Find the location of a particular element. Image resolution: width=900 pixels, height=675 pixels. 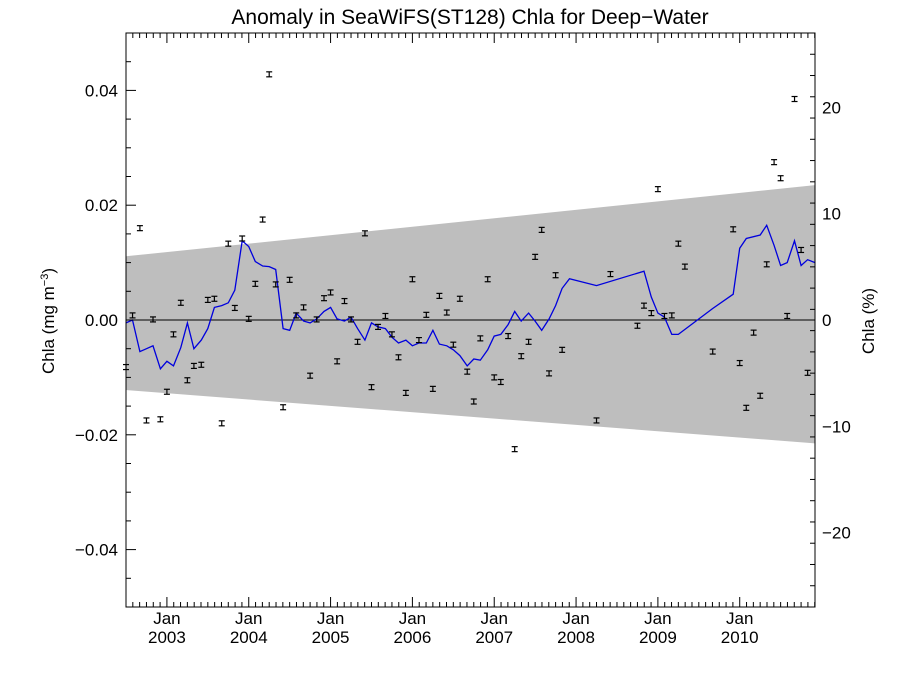

left-tick-label: 0.00 is located at coordinates (101, 320).